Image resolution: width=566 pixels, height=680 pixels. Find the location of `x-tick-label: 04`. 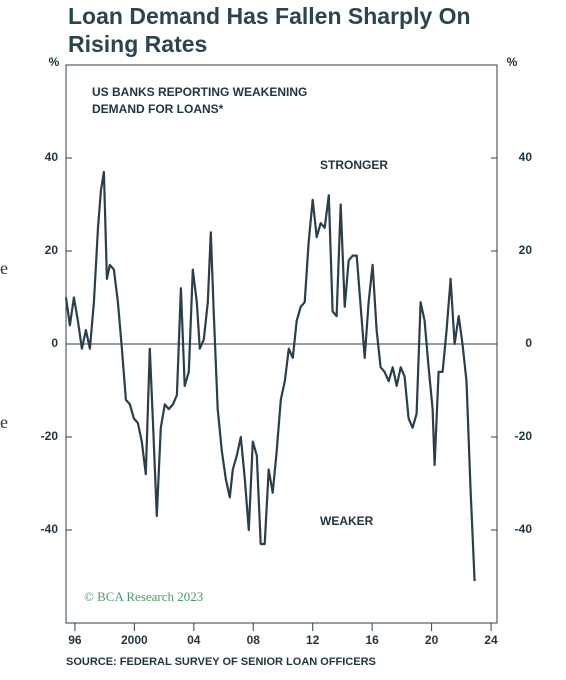

x-tick-label: 04 is located at coordinates (194, 640).